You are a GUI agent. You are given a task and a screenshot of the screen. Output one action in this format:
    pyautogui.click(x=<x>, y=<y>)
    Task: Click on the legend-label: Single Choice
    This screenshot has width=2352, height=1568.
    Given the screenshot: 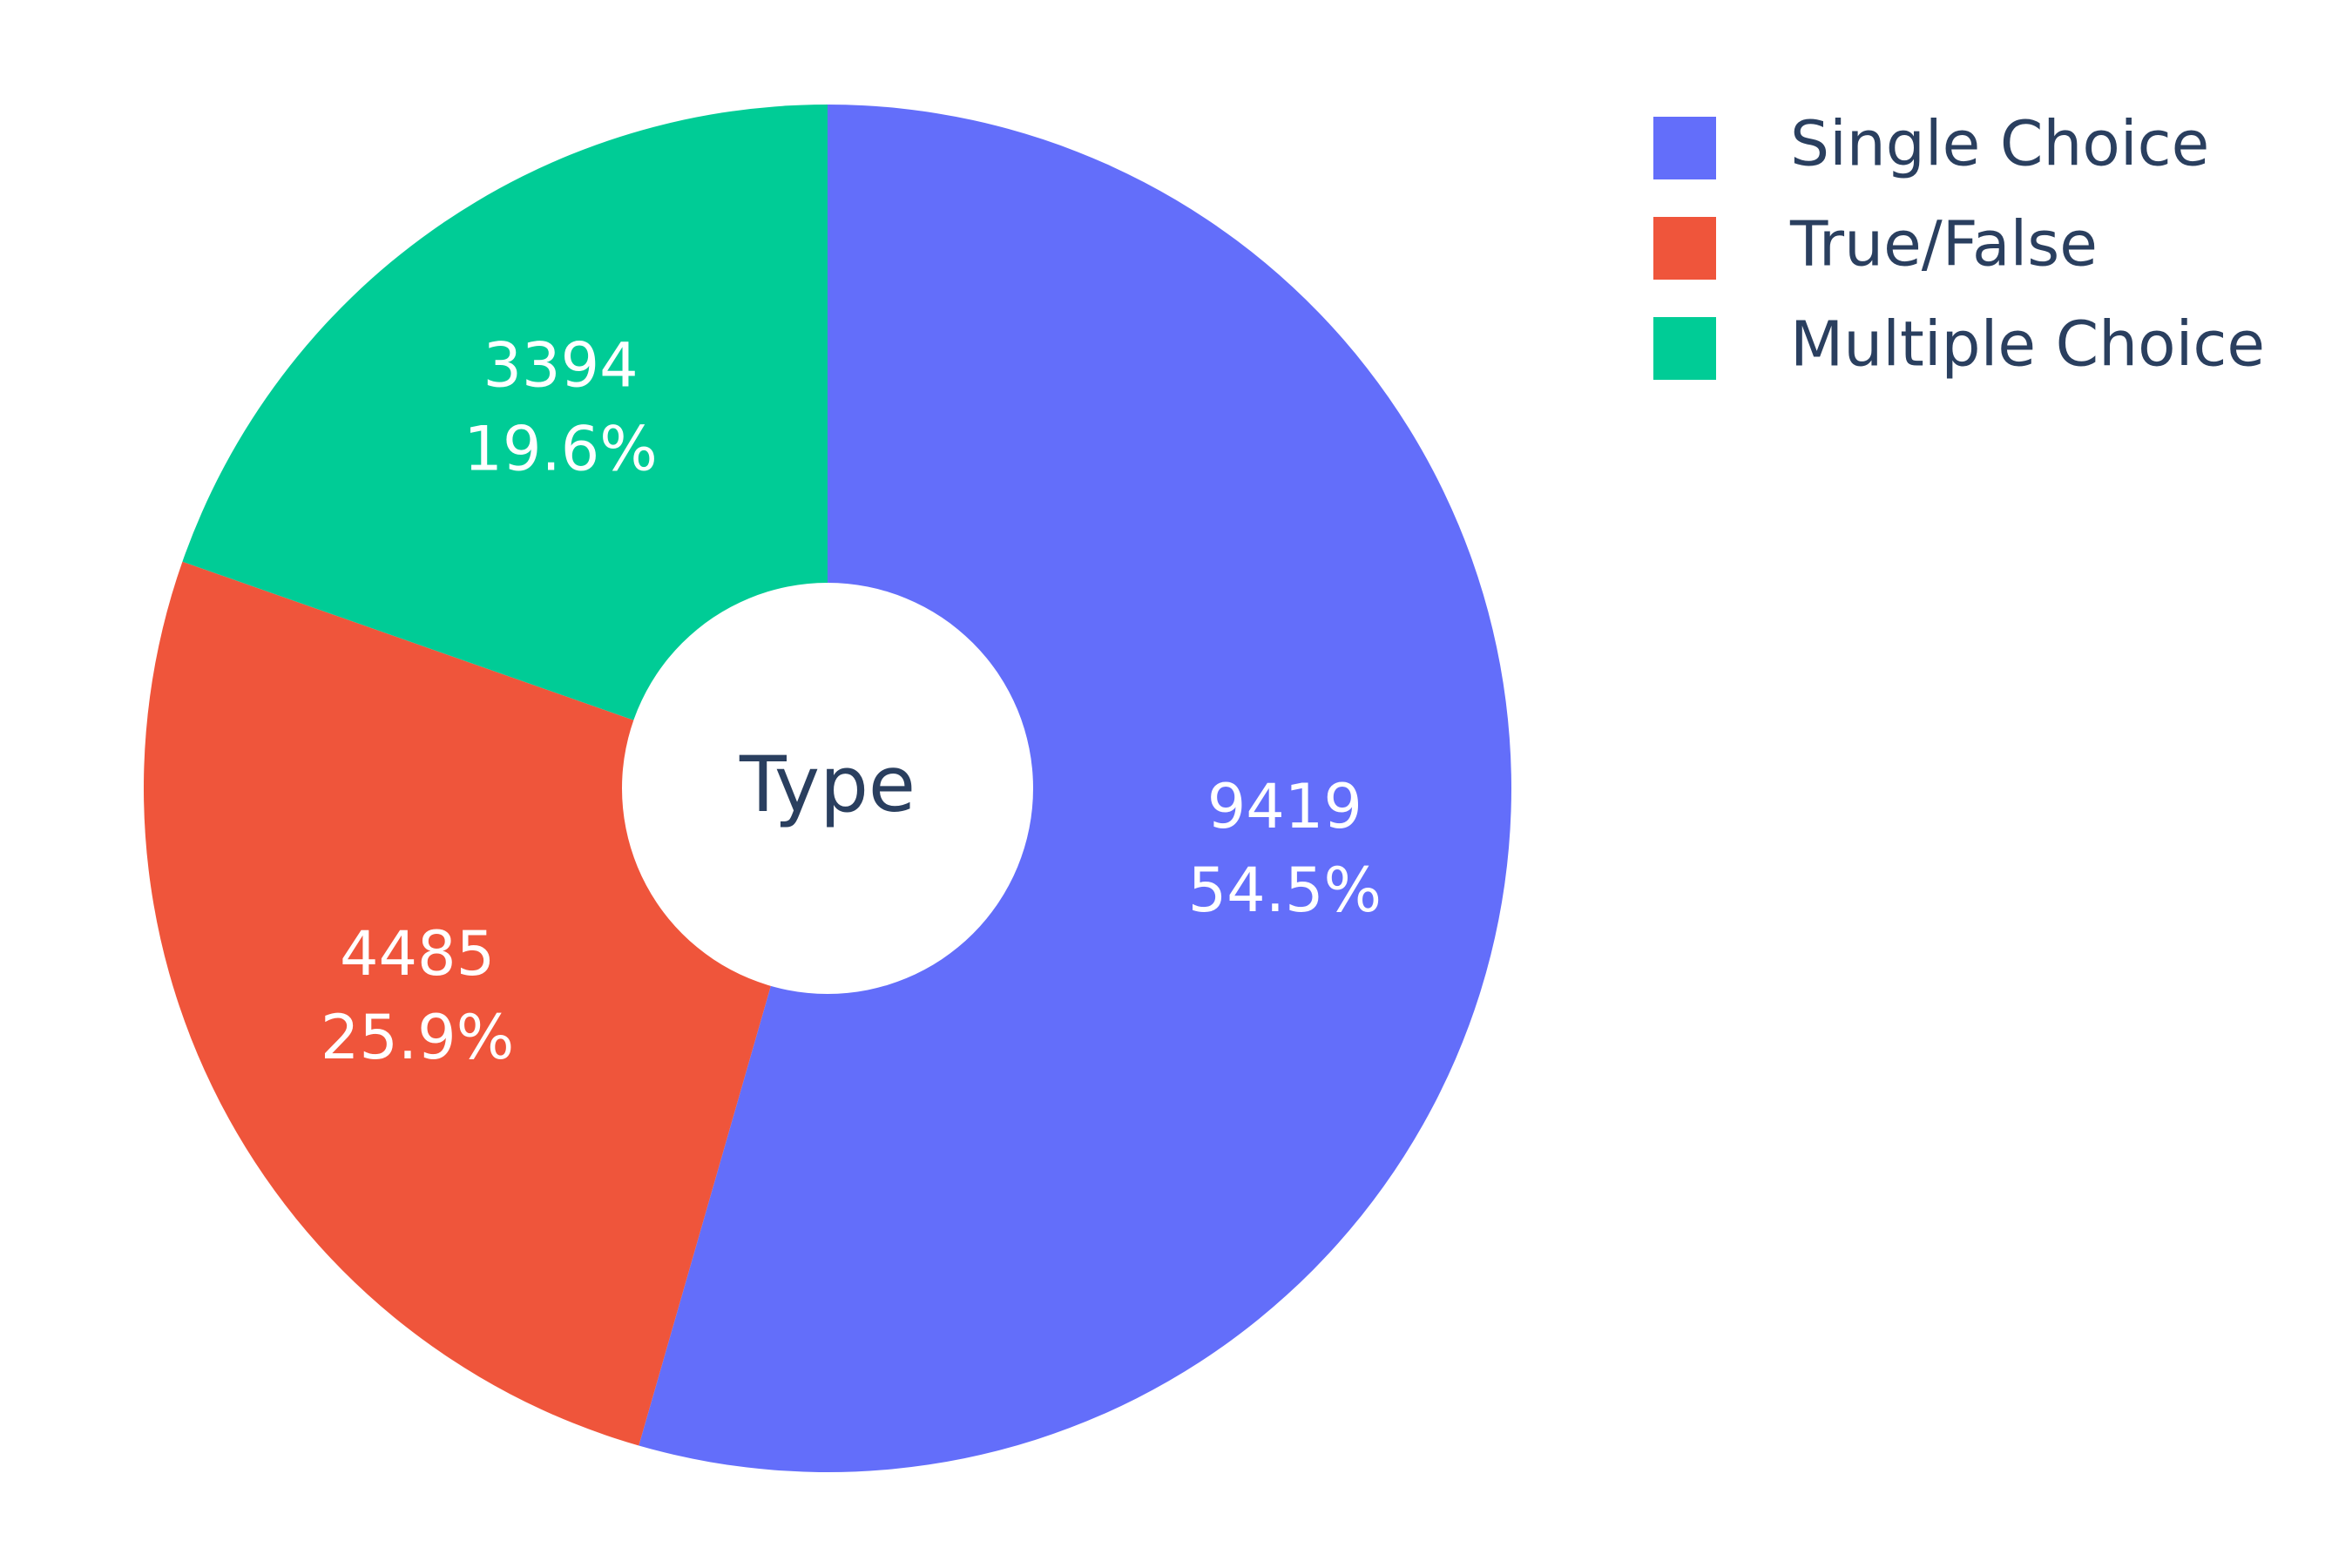 What is the action you would take?
    pyautogui.click(x=1999, y=144)
    